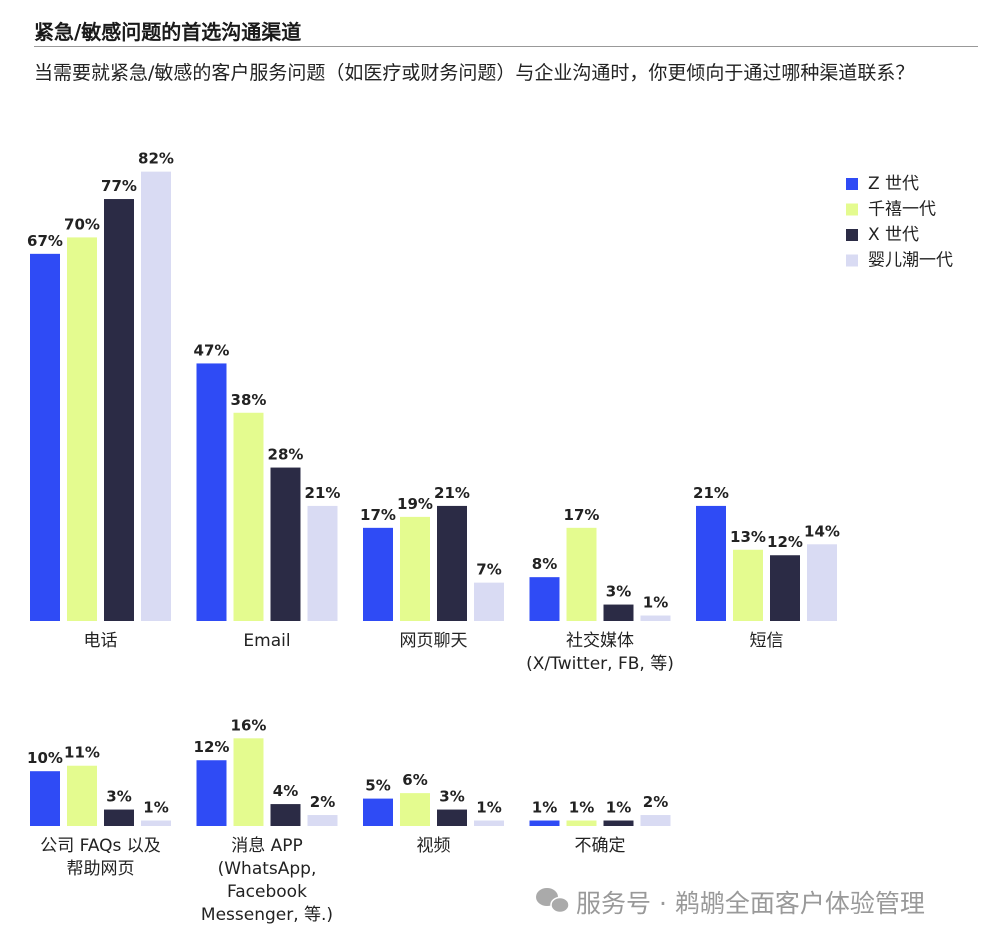  Describe the element at coordinates (600, 652) in the screenshot. I see `category-label: 社交媒体 (X/Twitter, FB, 等)` at that location.